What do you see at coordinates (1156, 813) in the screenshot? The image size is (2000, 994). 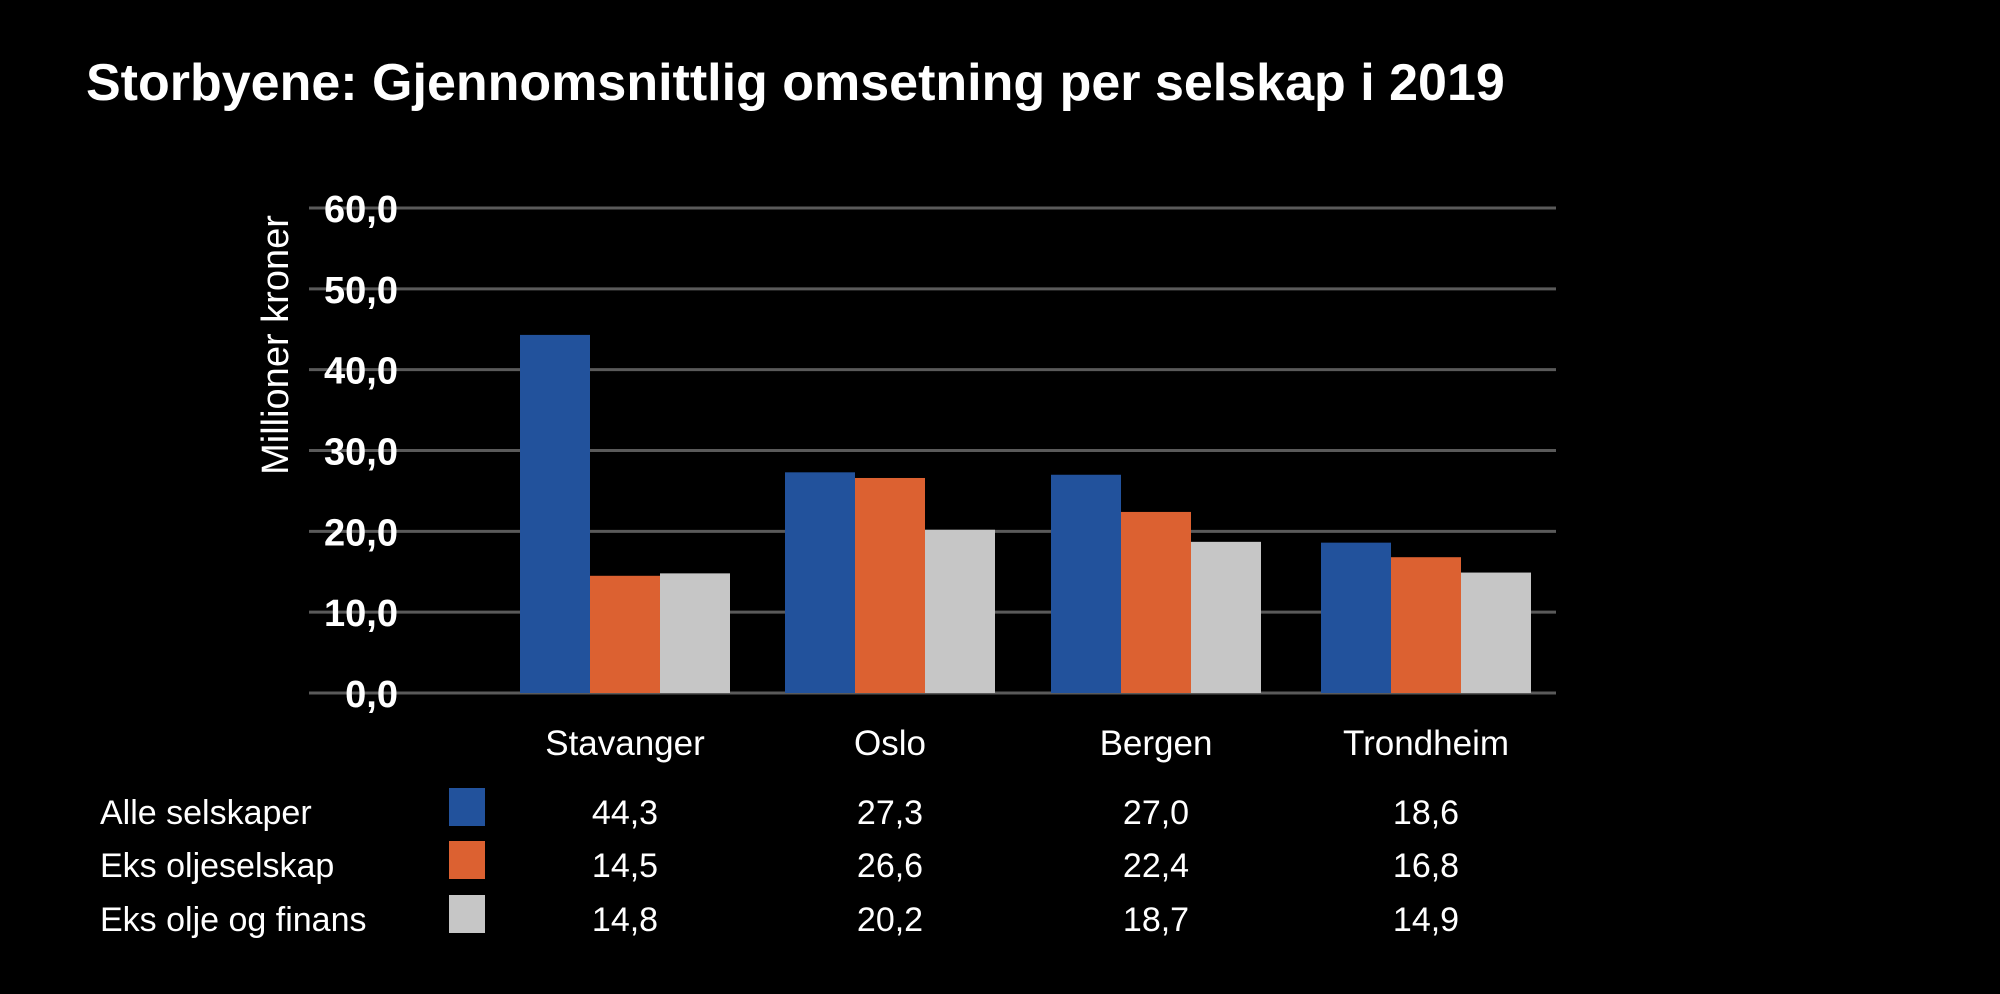 I see `data-label: 27,0` at bounding box center [1156, 813].